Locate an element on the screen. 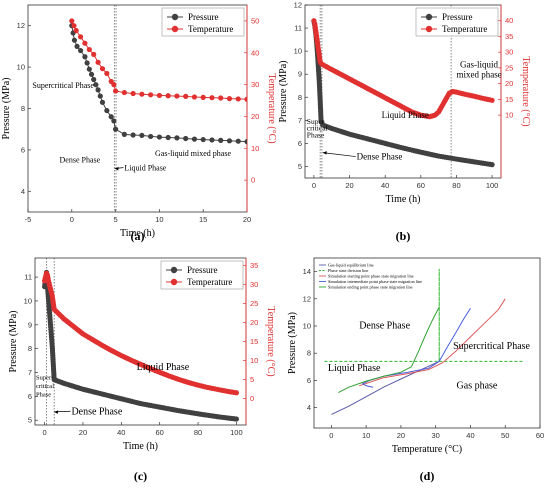  phase-annotation: Super- is located at coordinates (44, 378).